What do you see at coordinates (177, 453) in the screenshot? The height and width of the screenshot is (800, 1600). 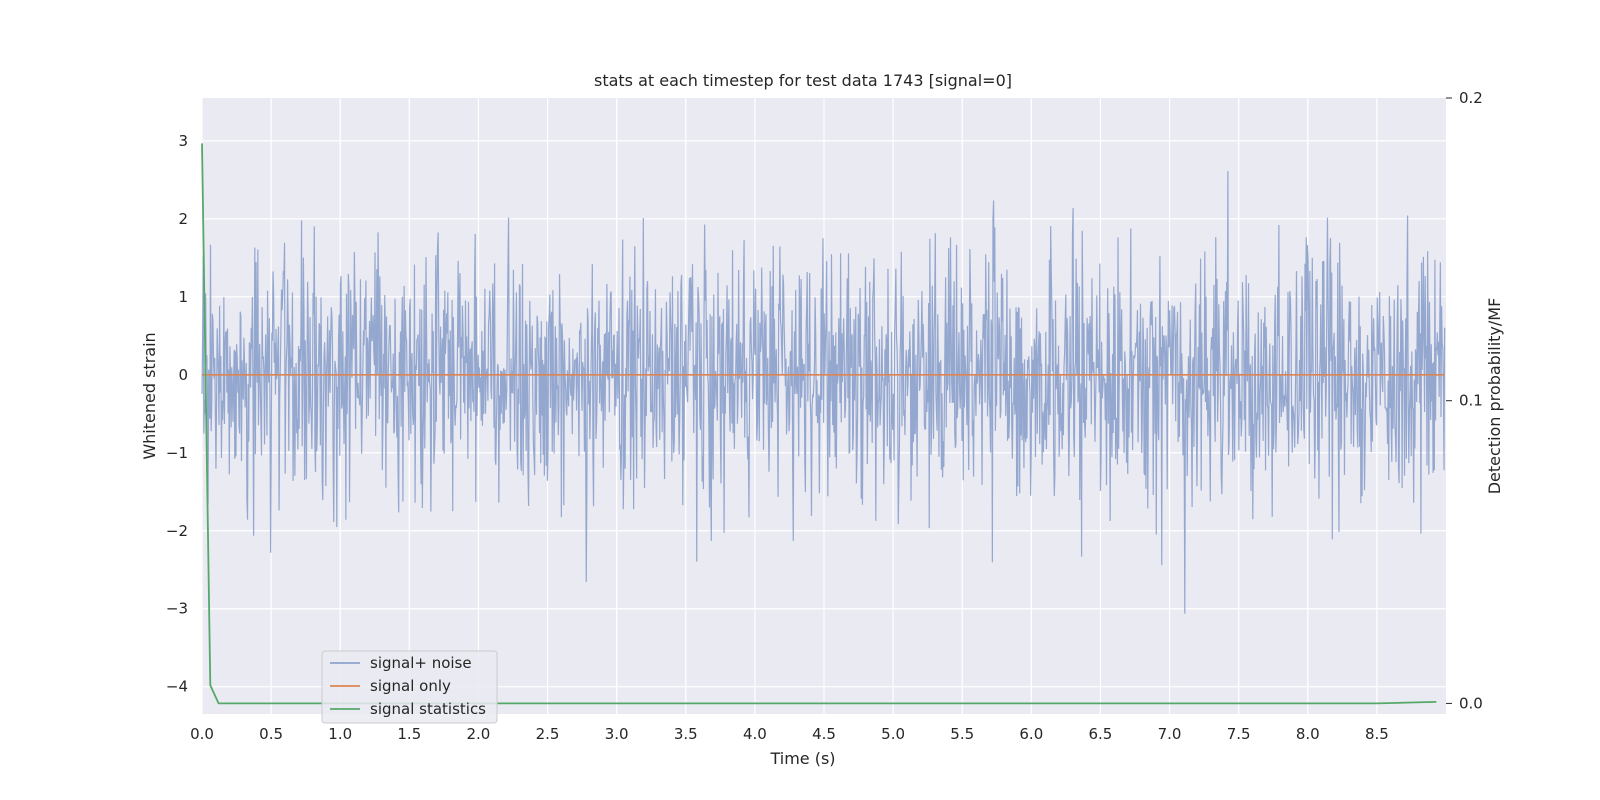 I see `y-tick-label: −1` at bounding box center [177, 453].